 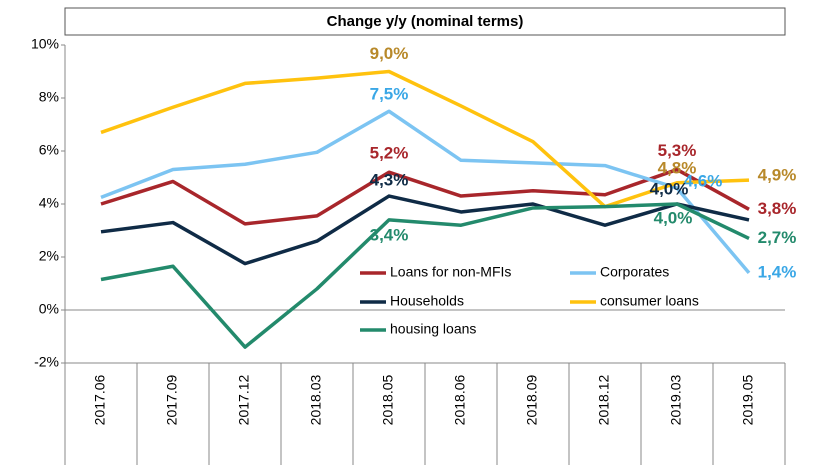 I want to click on data-label: 3,4%, so click(x=389, y=234).